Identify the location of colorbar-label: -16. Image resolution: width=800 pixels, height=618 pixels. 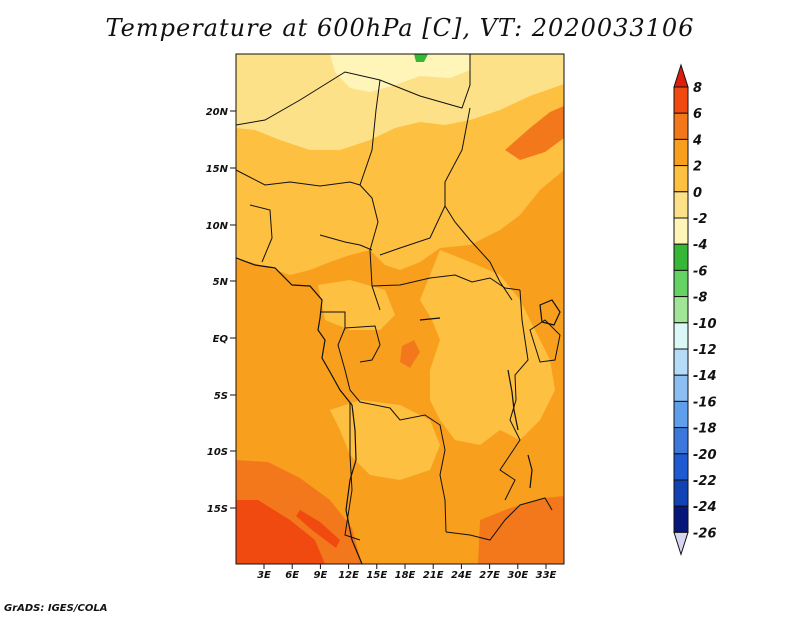
(705, 402).